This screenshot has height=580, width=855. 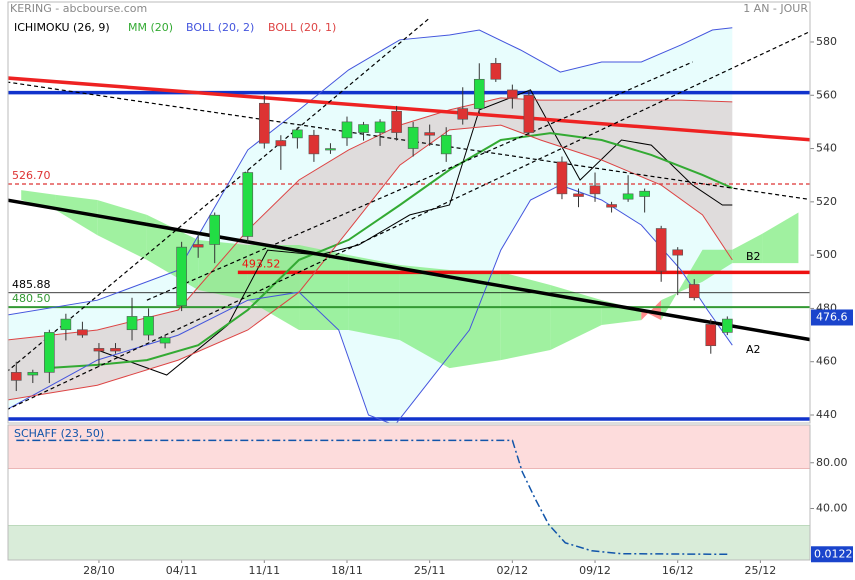 I want to click on x-tick-label: 25/12, so click(x=761, y=570).